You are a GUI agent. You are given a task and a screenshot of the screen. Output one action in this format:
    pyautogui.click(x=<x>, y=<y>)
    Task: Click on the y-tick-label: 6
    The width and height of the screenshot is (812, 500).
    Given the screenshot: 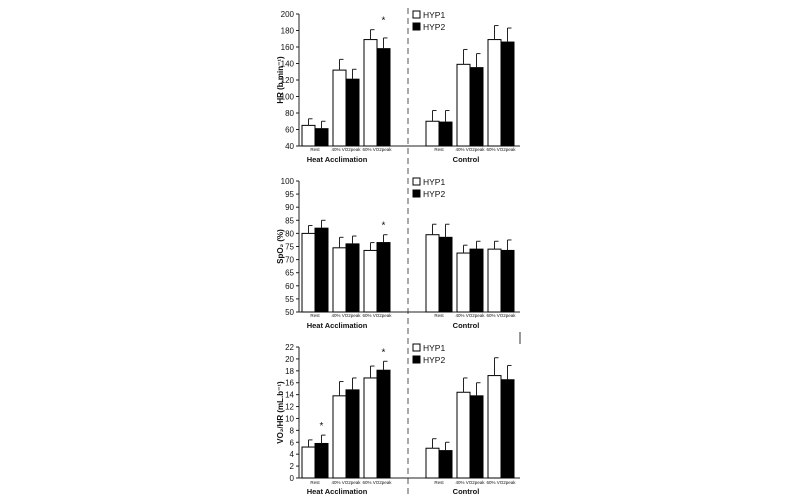 What is the action you would take?
    pyautogui.click(x=292, y=442)
    